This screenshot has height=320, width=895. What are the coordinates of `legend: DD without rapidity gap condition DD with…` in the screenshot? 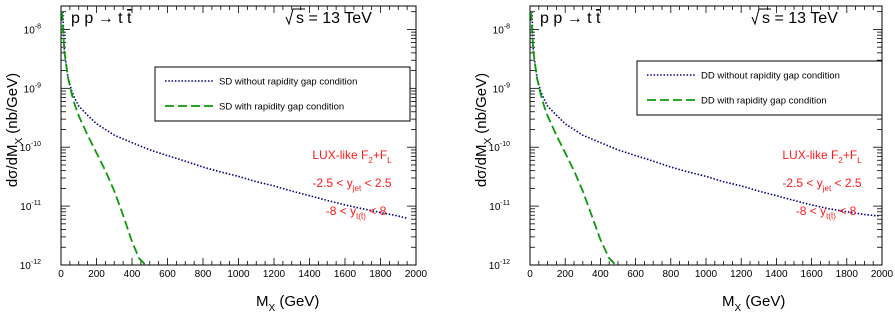 It's located at (759, 88).